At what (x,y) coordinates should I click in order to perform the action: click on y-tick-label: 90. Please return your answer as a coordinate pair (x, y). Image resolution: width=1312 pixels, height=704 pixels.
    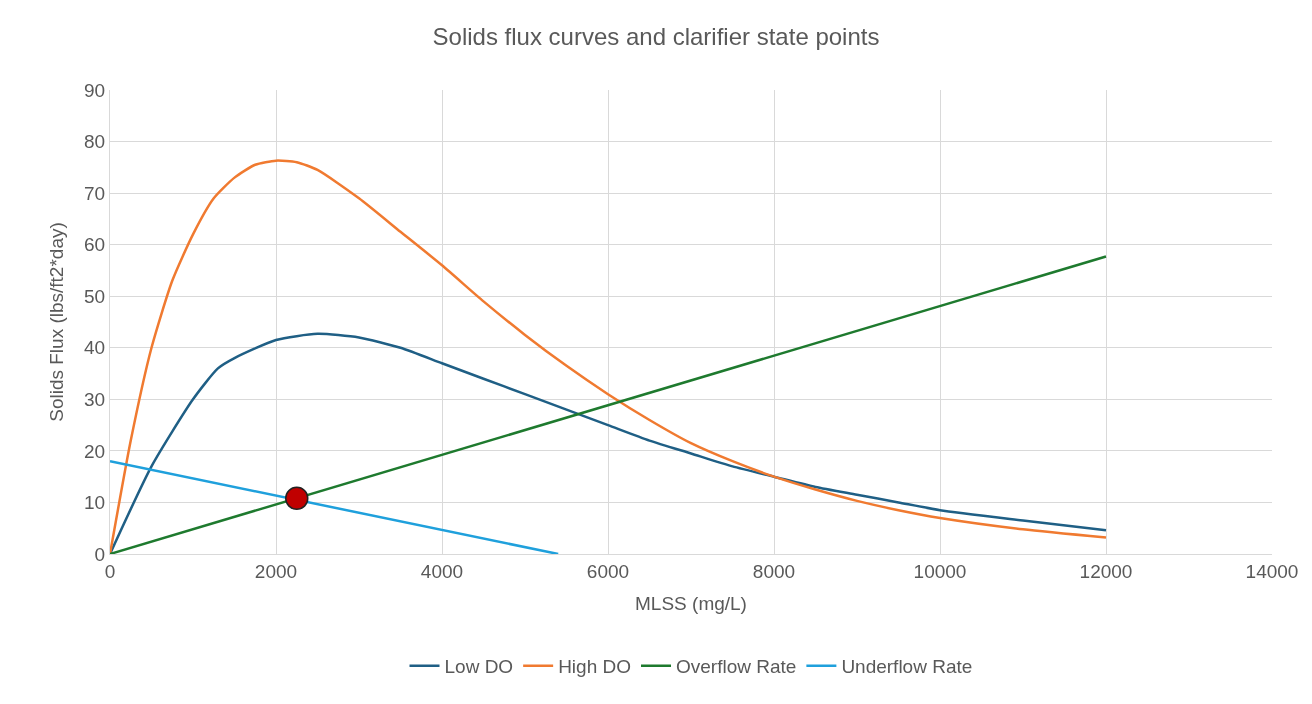
    Looking at the image, I should click on (95, 90).